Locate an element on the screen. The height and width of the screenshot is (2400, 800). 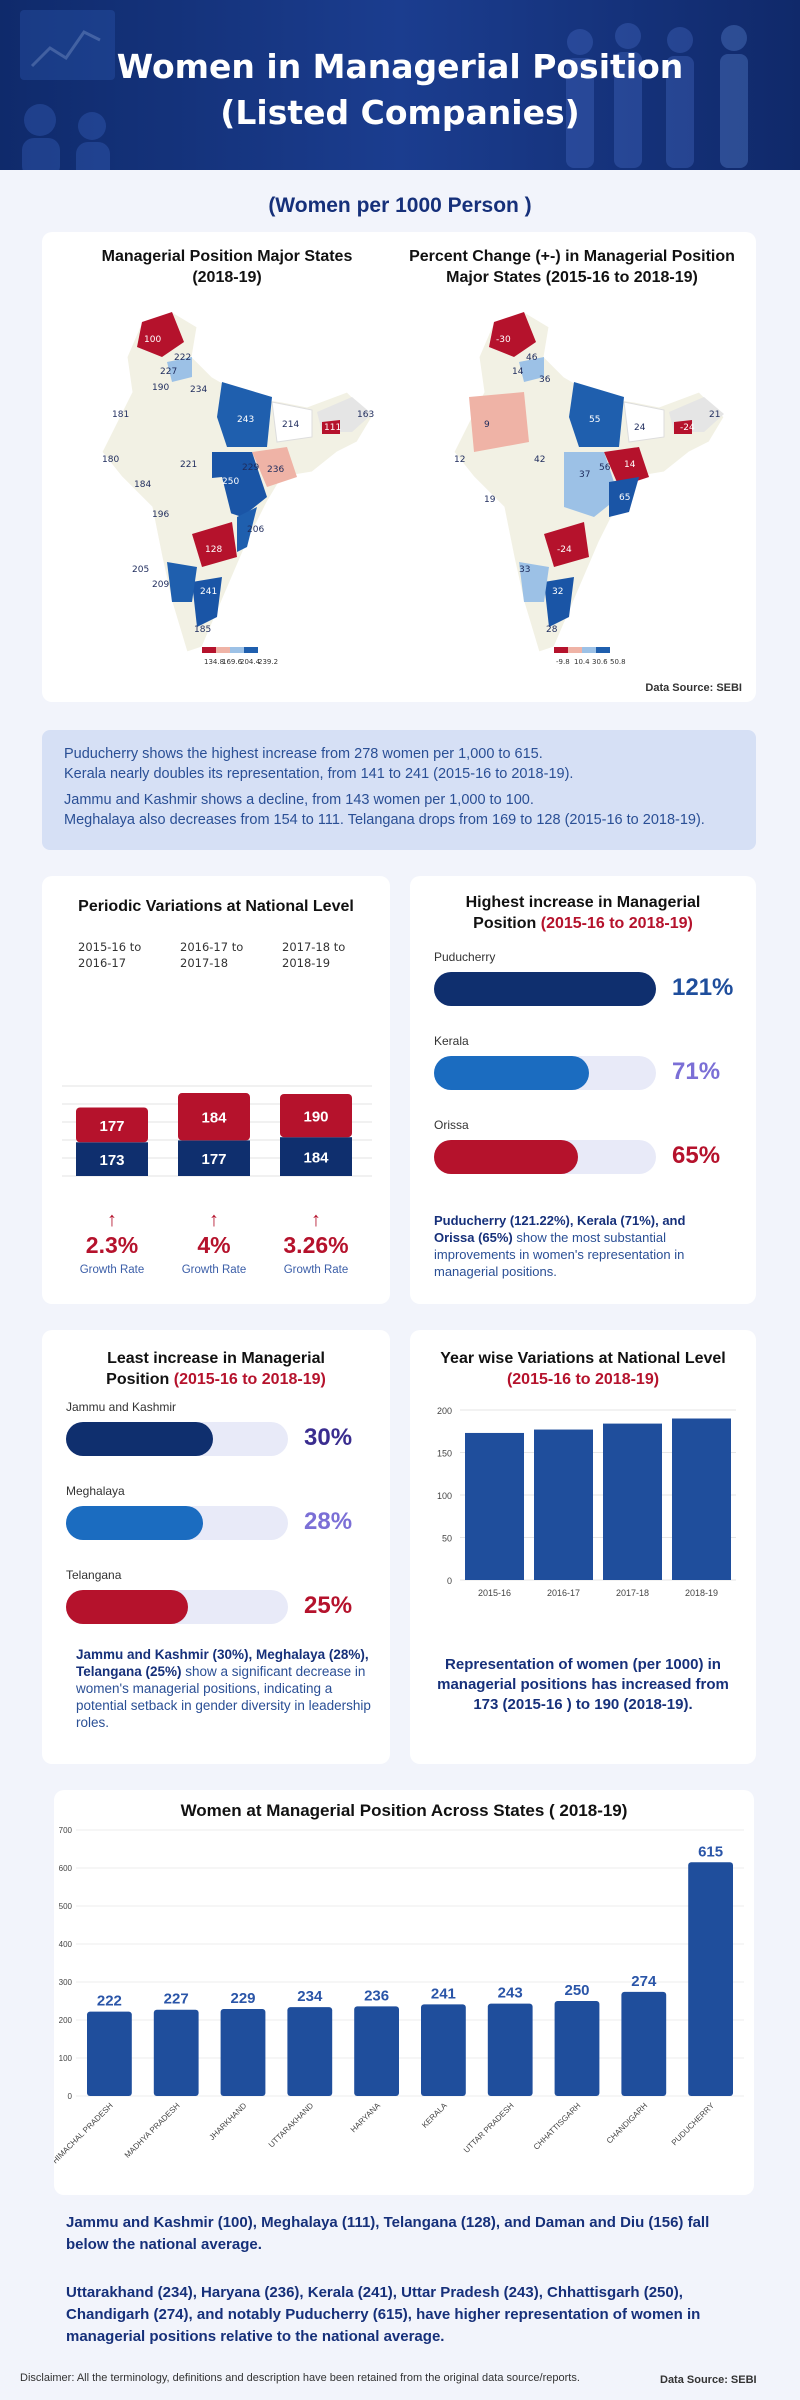
svg-text: 28 is located at coordinates (552, 630).